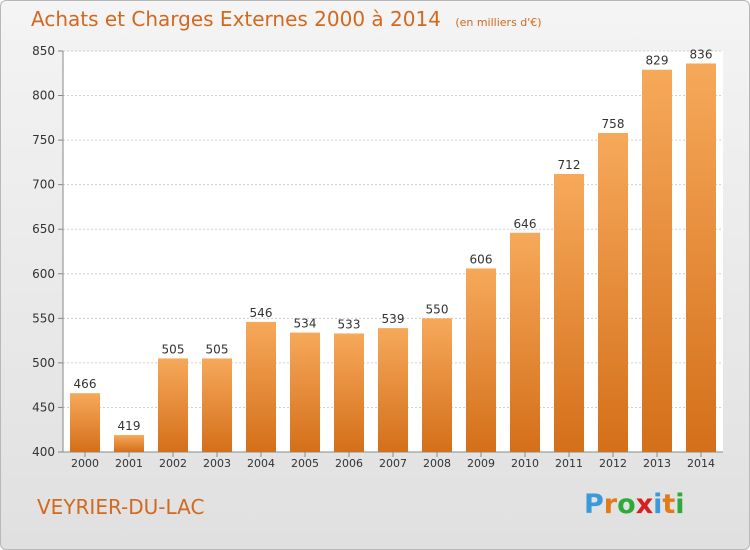 The width and height of the screenshot is (750, 550). I want to click on y-tick-label: 600, so click(43, 274).